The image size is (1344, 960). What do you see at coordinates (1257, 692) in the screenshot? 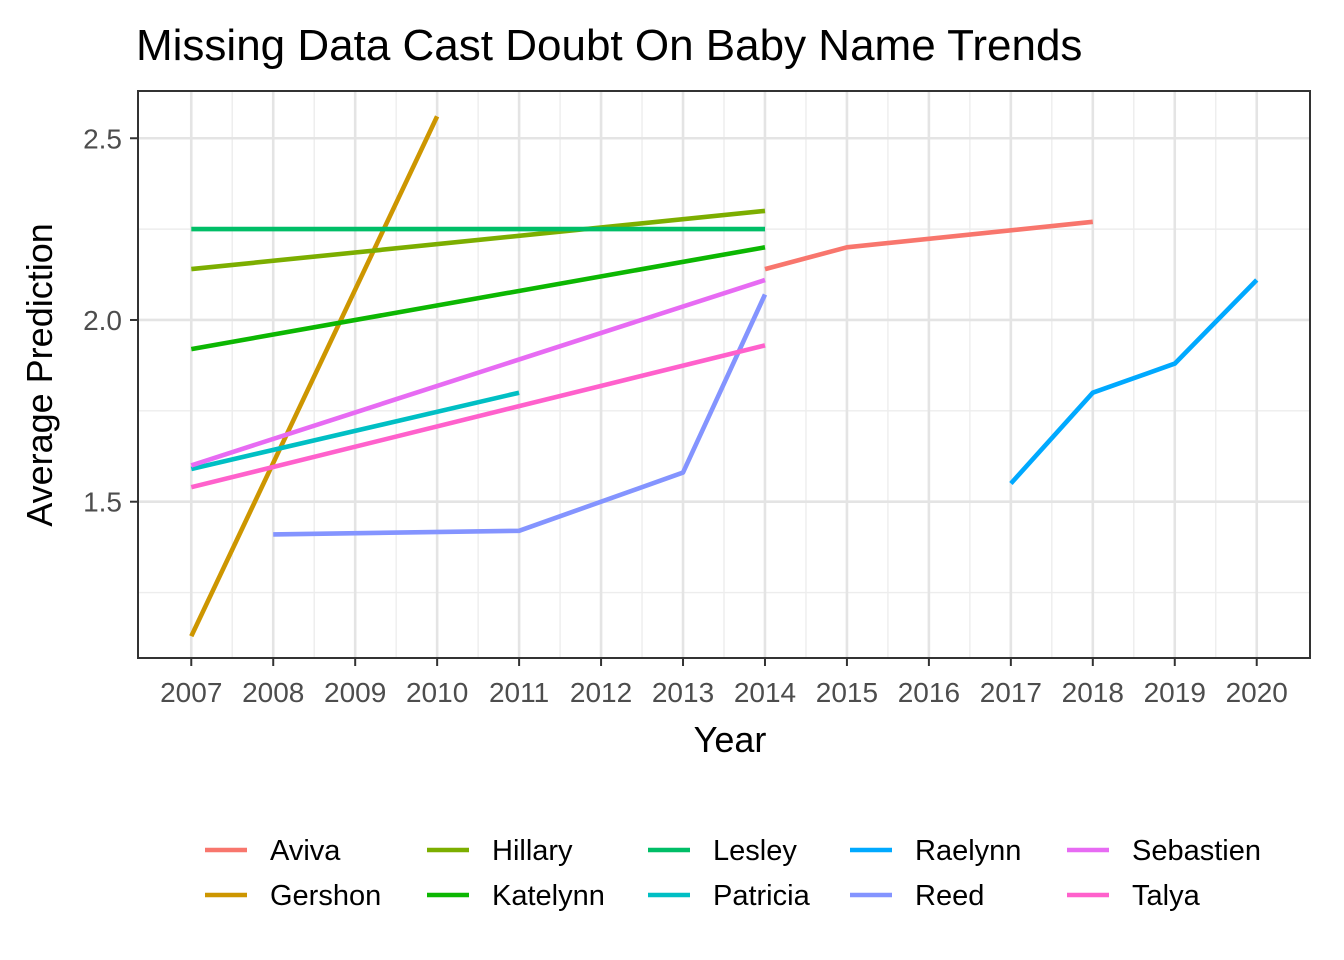
I see `x-tick-label: 2020` at bounding box center [1257, 692].